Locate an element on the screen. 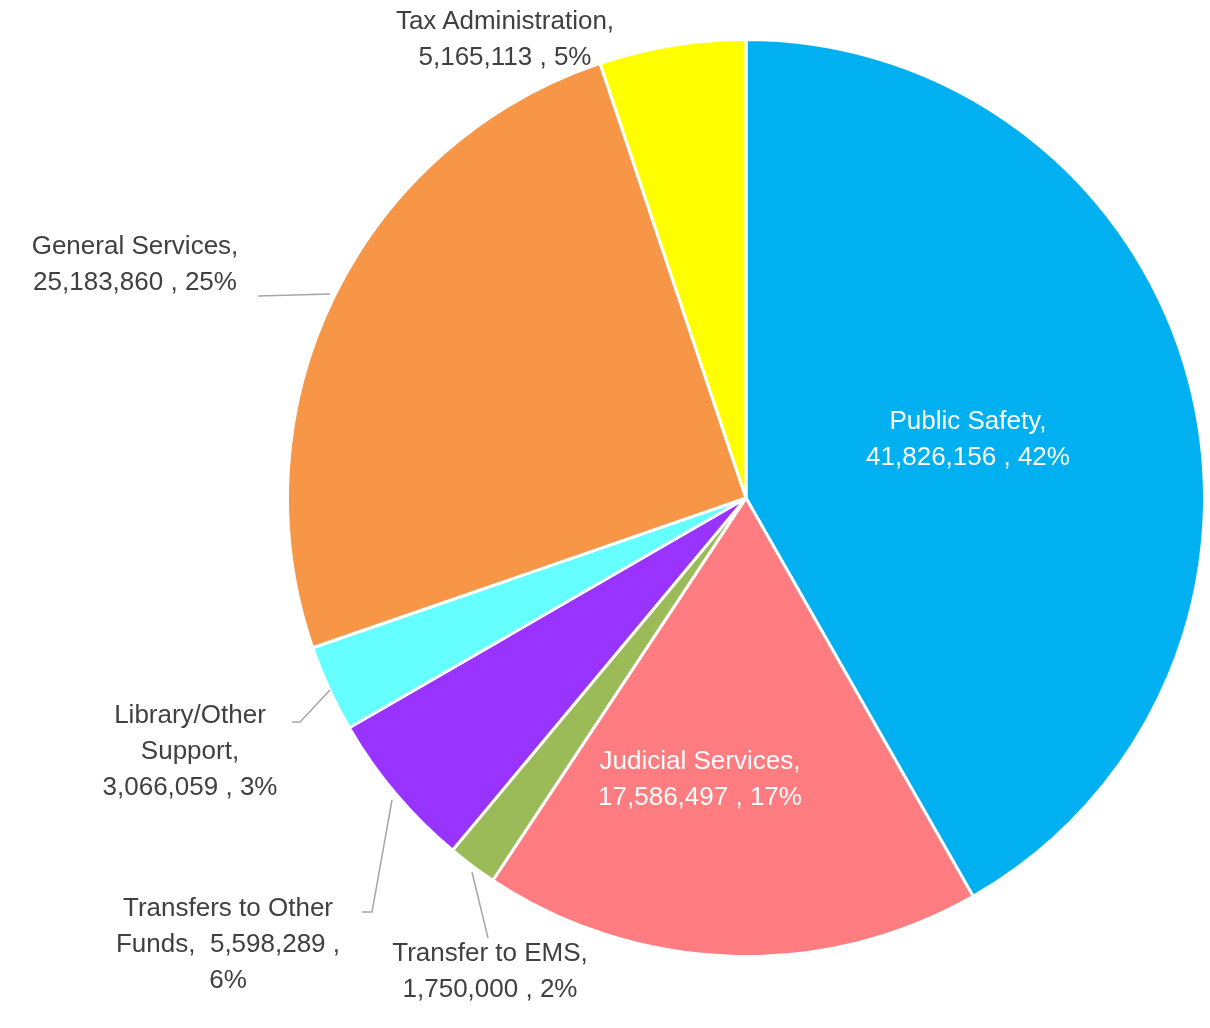 The image size is (1210, 1028). slice-label: General Services, 25,183,860 , 25% is located at coordinates (135, 263).